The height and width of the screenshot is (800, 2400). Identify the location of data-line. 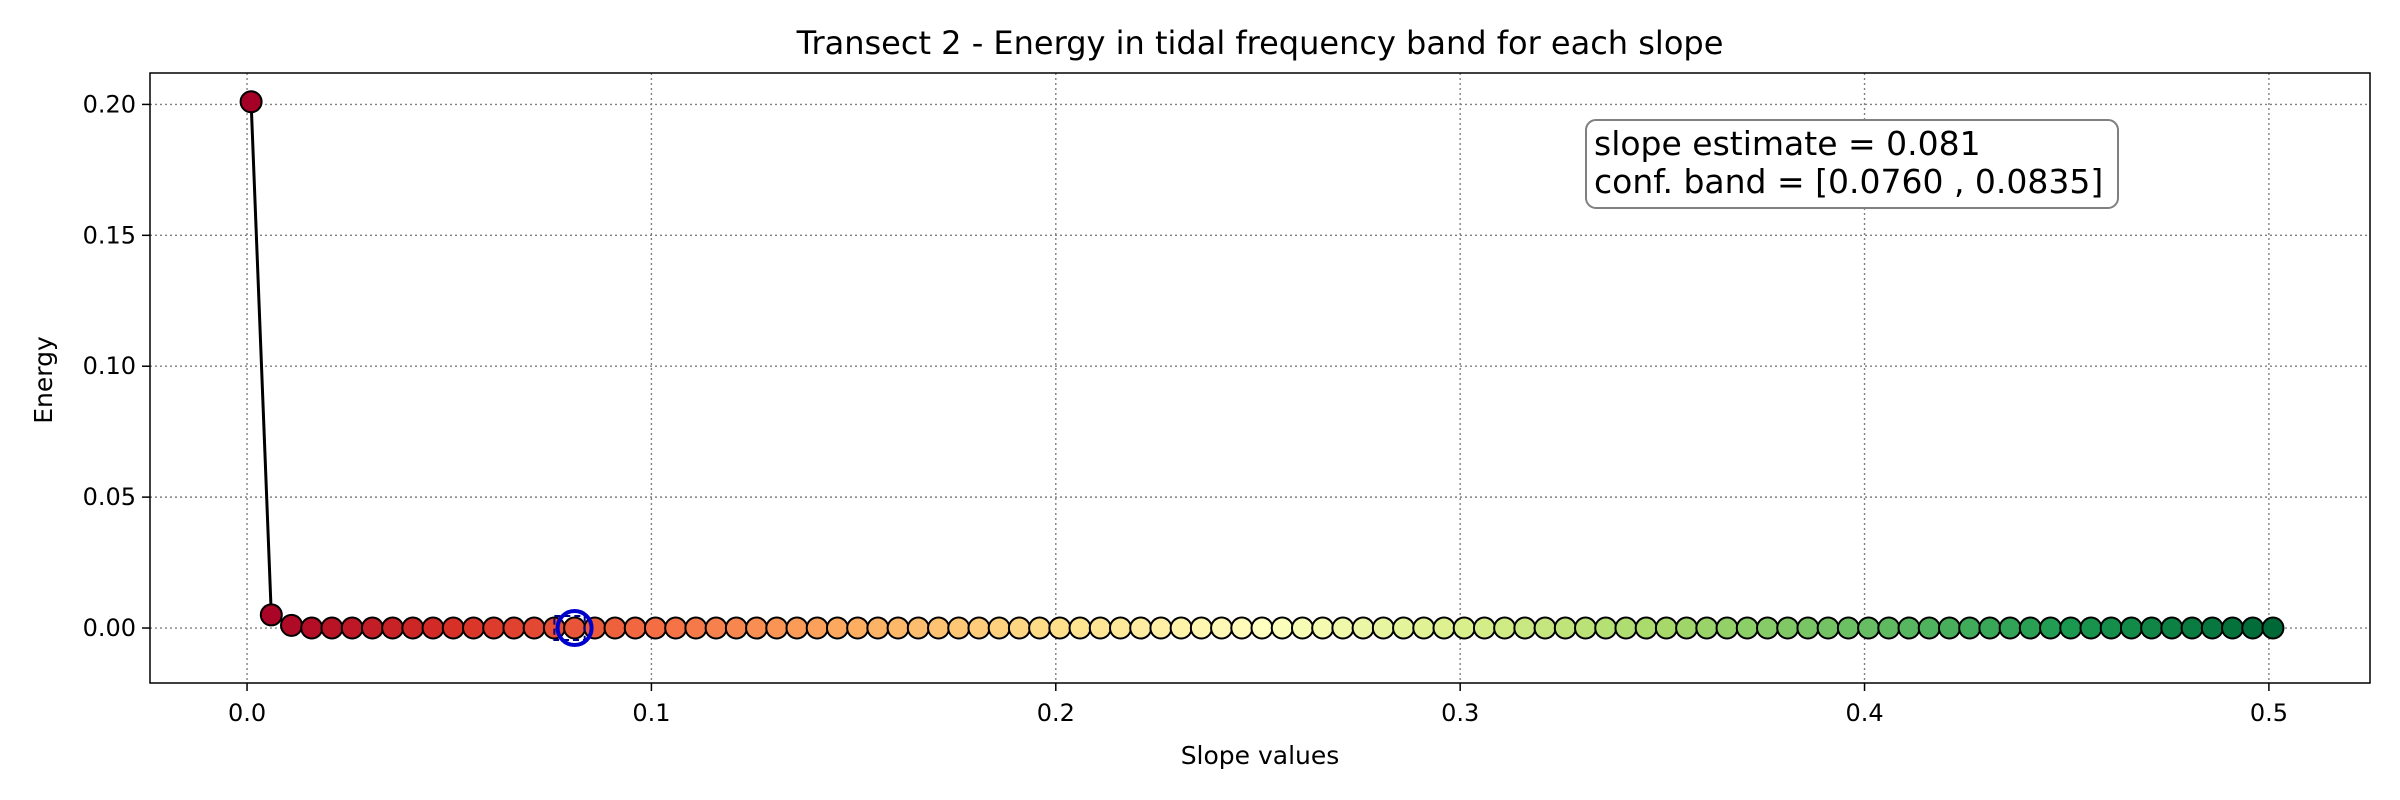
(280, 365).